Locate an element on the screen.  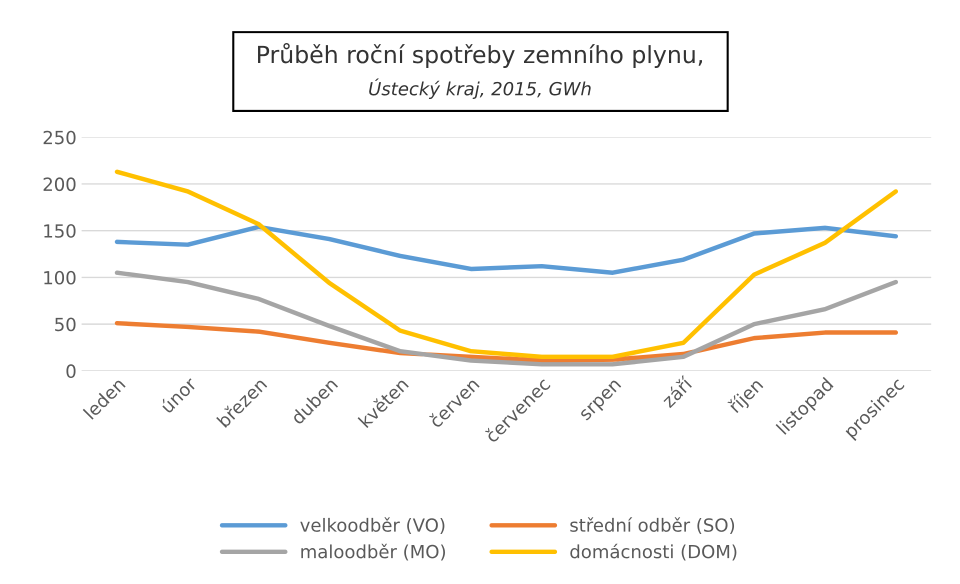
legend-label: maloodběr (MO) is located at coordinates (373, 552).